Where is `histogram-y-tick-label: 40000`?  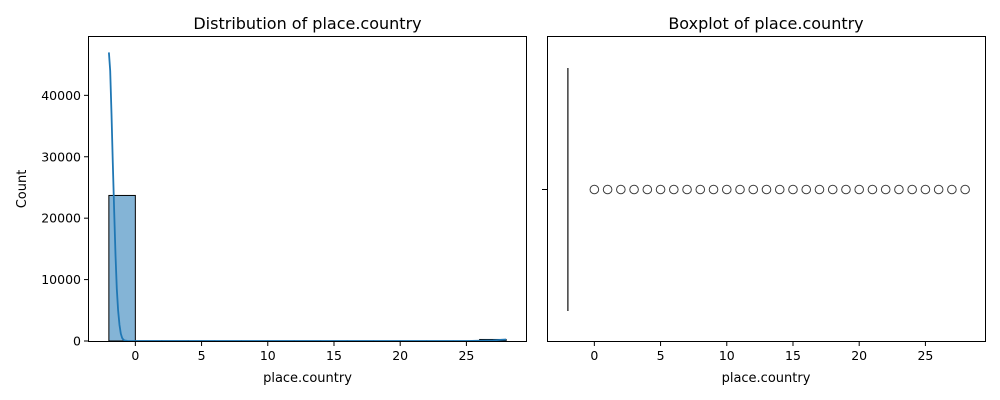 histogram-y-tick-label: 40000 is located at coordinates (61, 95).